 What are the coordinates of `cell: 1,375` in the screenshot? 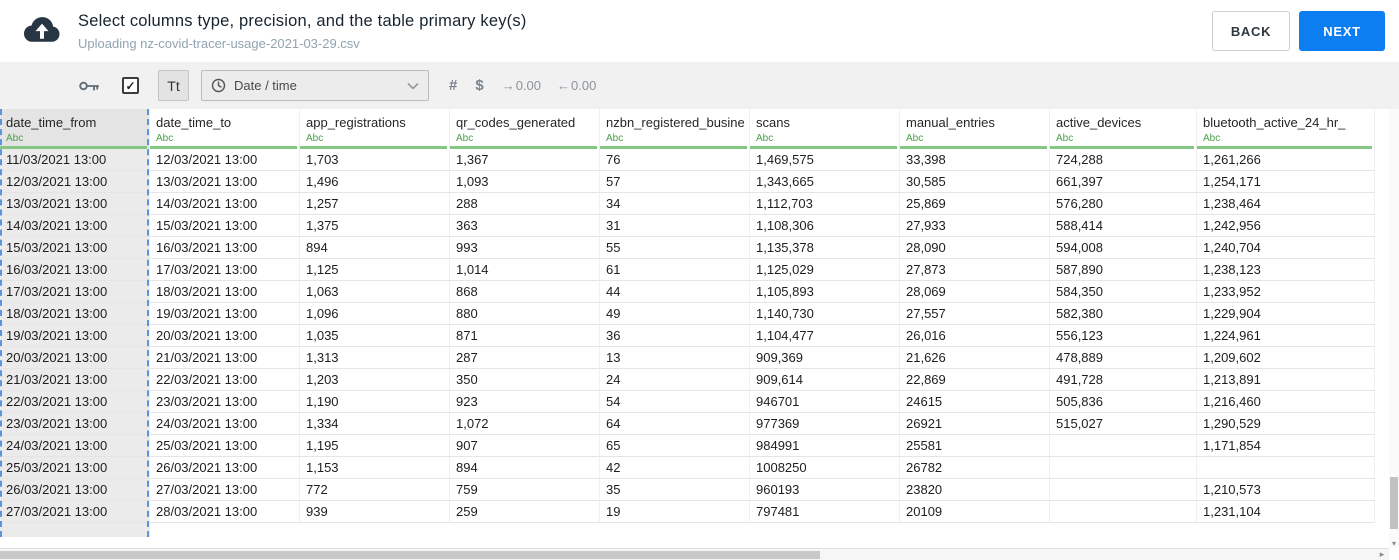 It's located at (375, 226).